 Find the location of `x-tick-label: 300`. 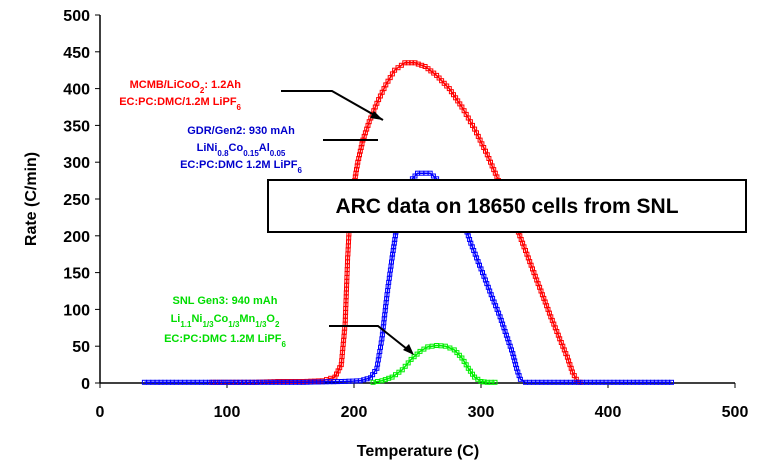

x-tick-label: 300 is located at coordinates (481, 412).